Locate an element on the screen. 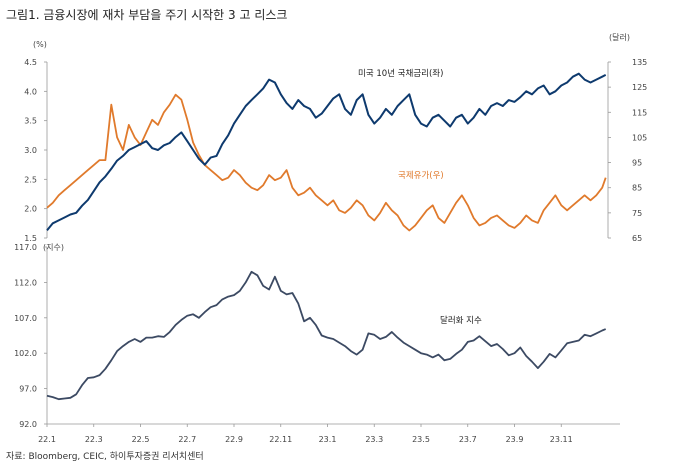 The height and width of the screenshot is (466, 681). bottom-left-tick-label: 112.0 is located at coordinates (25, 282).